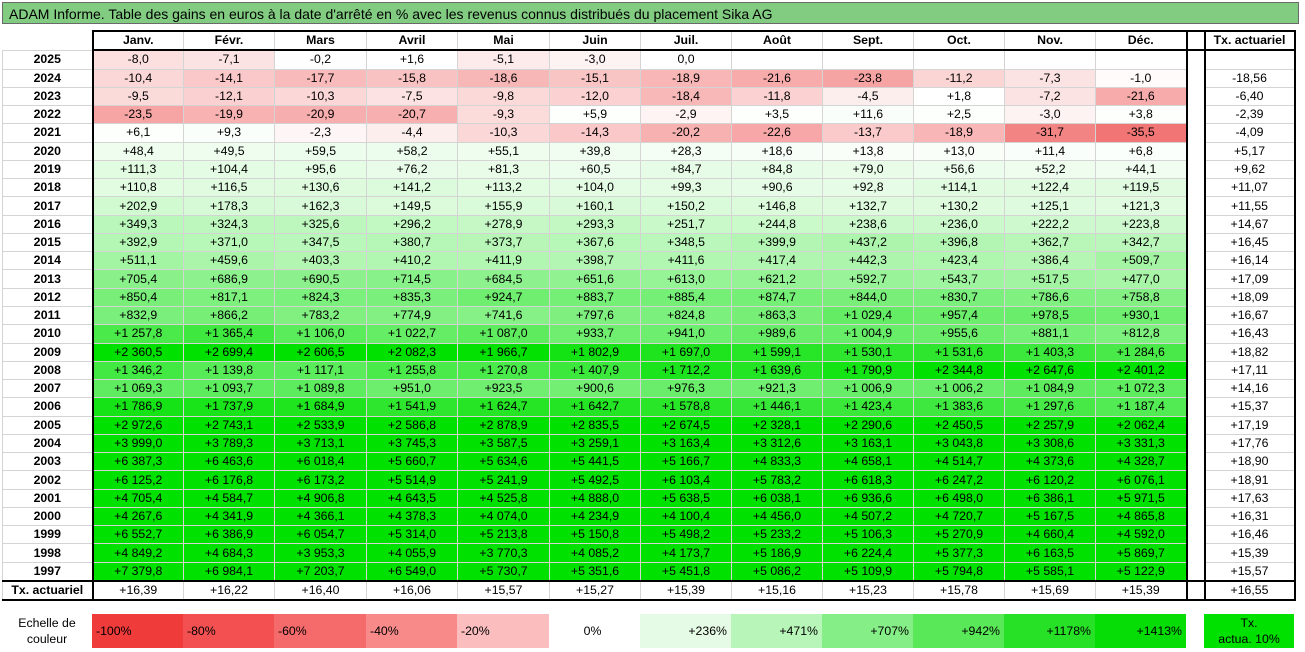 The height and width of the screenshot is (652, 1305). What do you see at coordinates (503, 224) in the screenshot?
I see `gain-cell: +278,9` at bounding box center [503, 224].